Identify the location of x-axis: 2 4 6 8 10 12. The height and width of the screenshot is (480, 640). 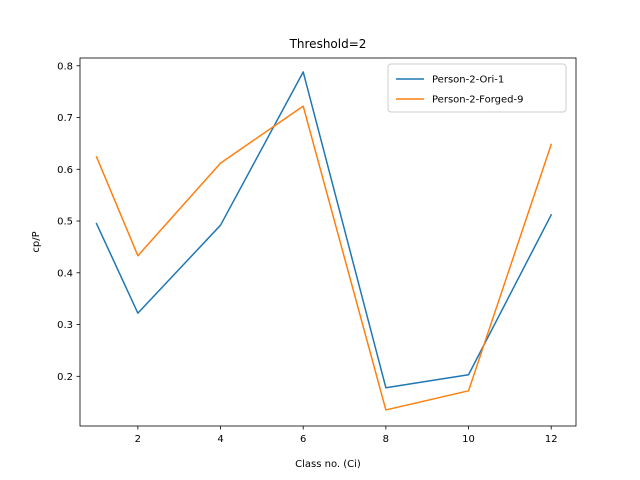
(346, 435).